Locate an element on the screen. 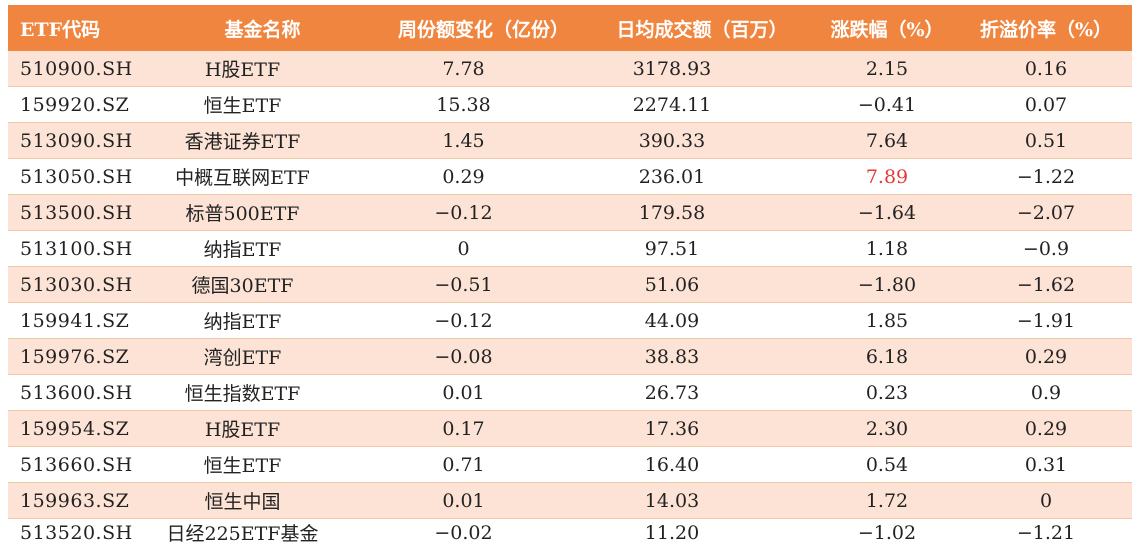 The height and width of the screenshot is (555, 1145). cell-premium-discount: 0 is located at coordinates (1046, 500).